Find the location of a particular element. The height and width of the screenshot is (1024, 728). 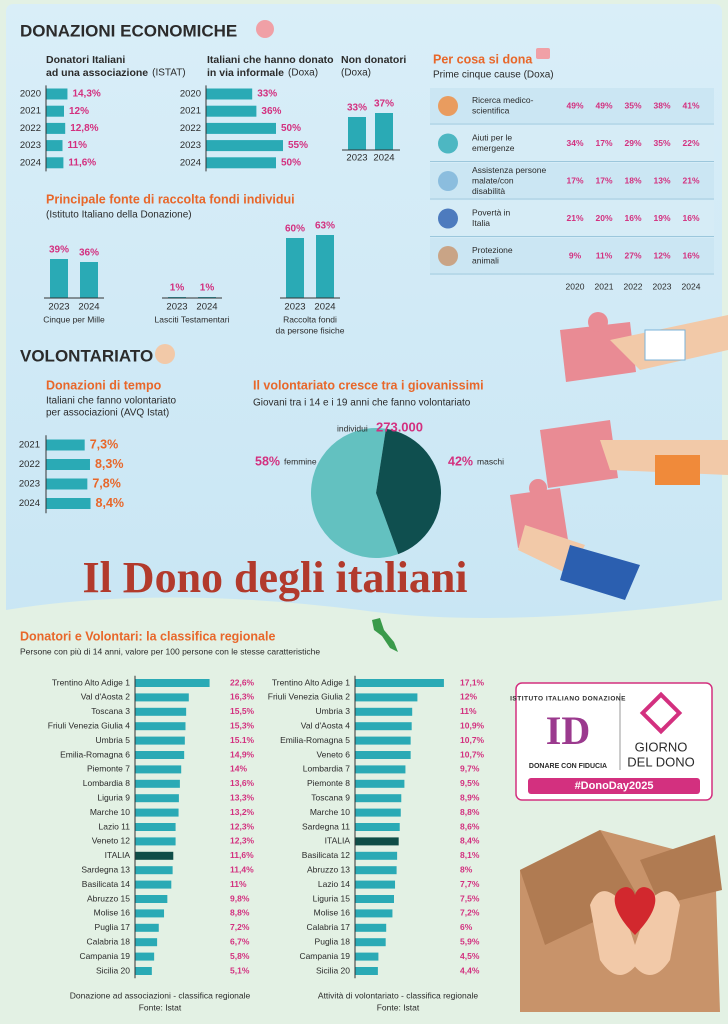

value-label: 10,7% is located at coordinates (472, 754).